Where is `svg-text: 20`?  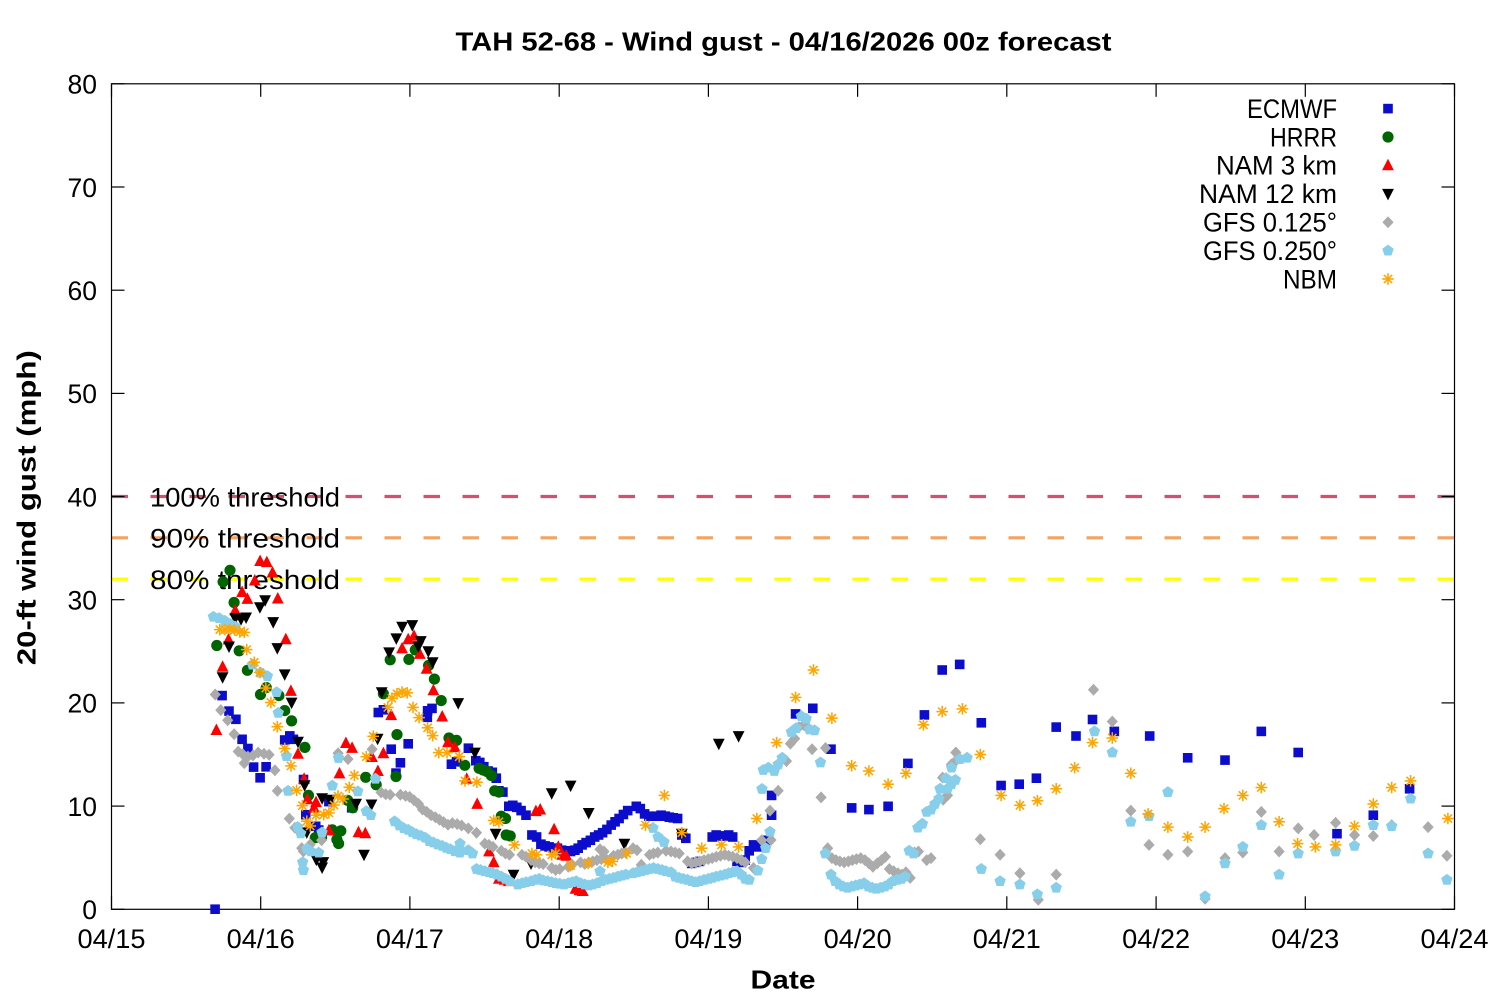 svg-text: 20 is located at coordinates (82, 704).